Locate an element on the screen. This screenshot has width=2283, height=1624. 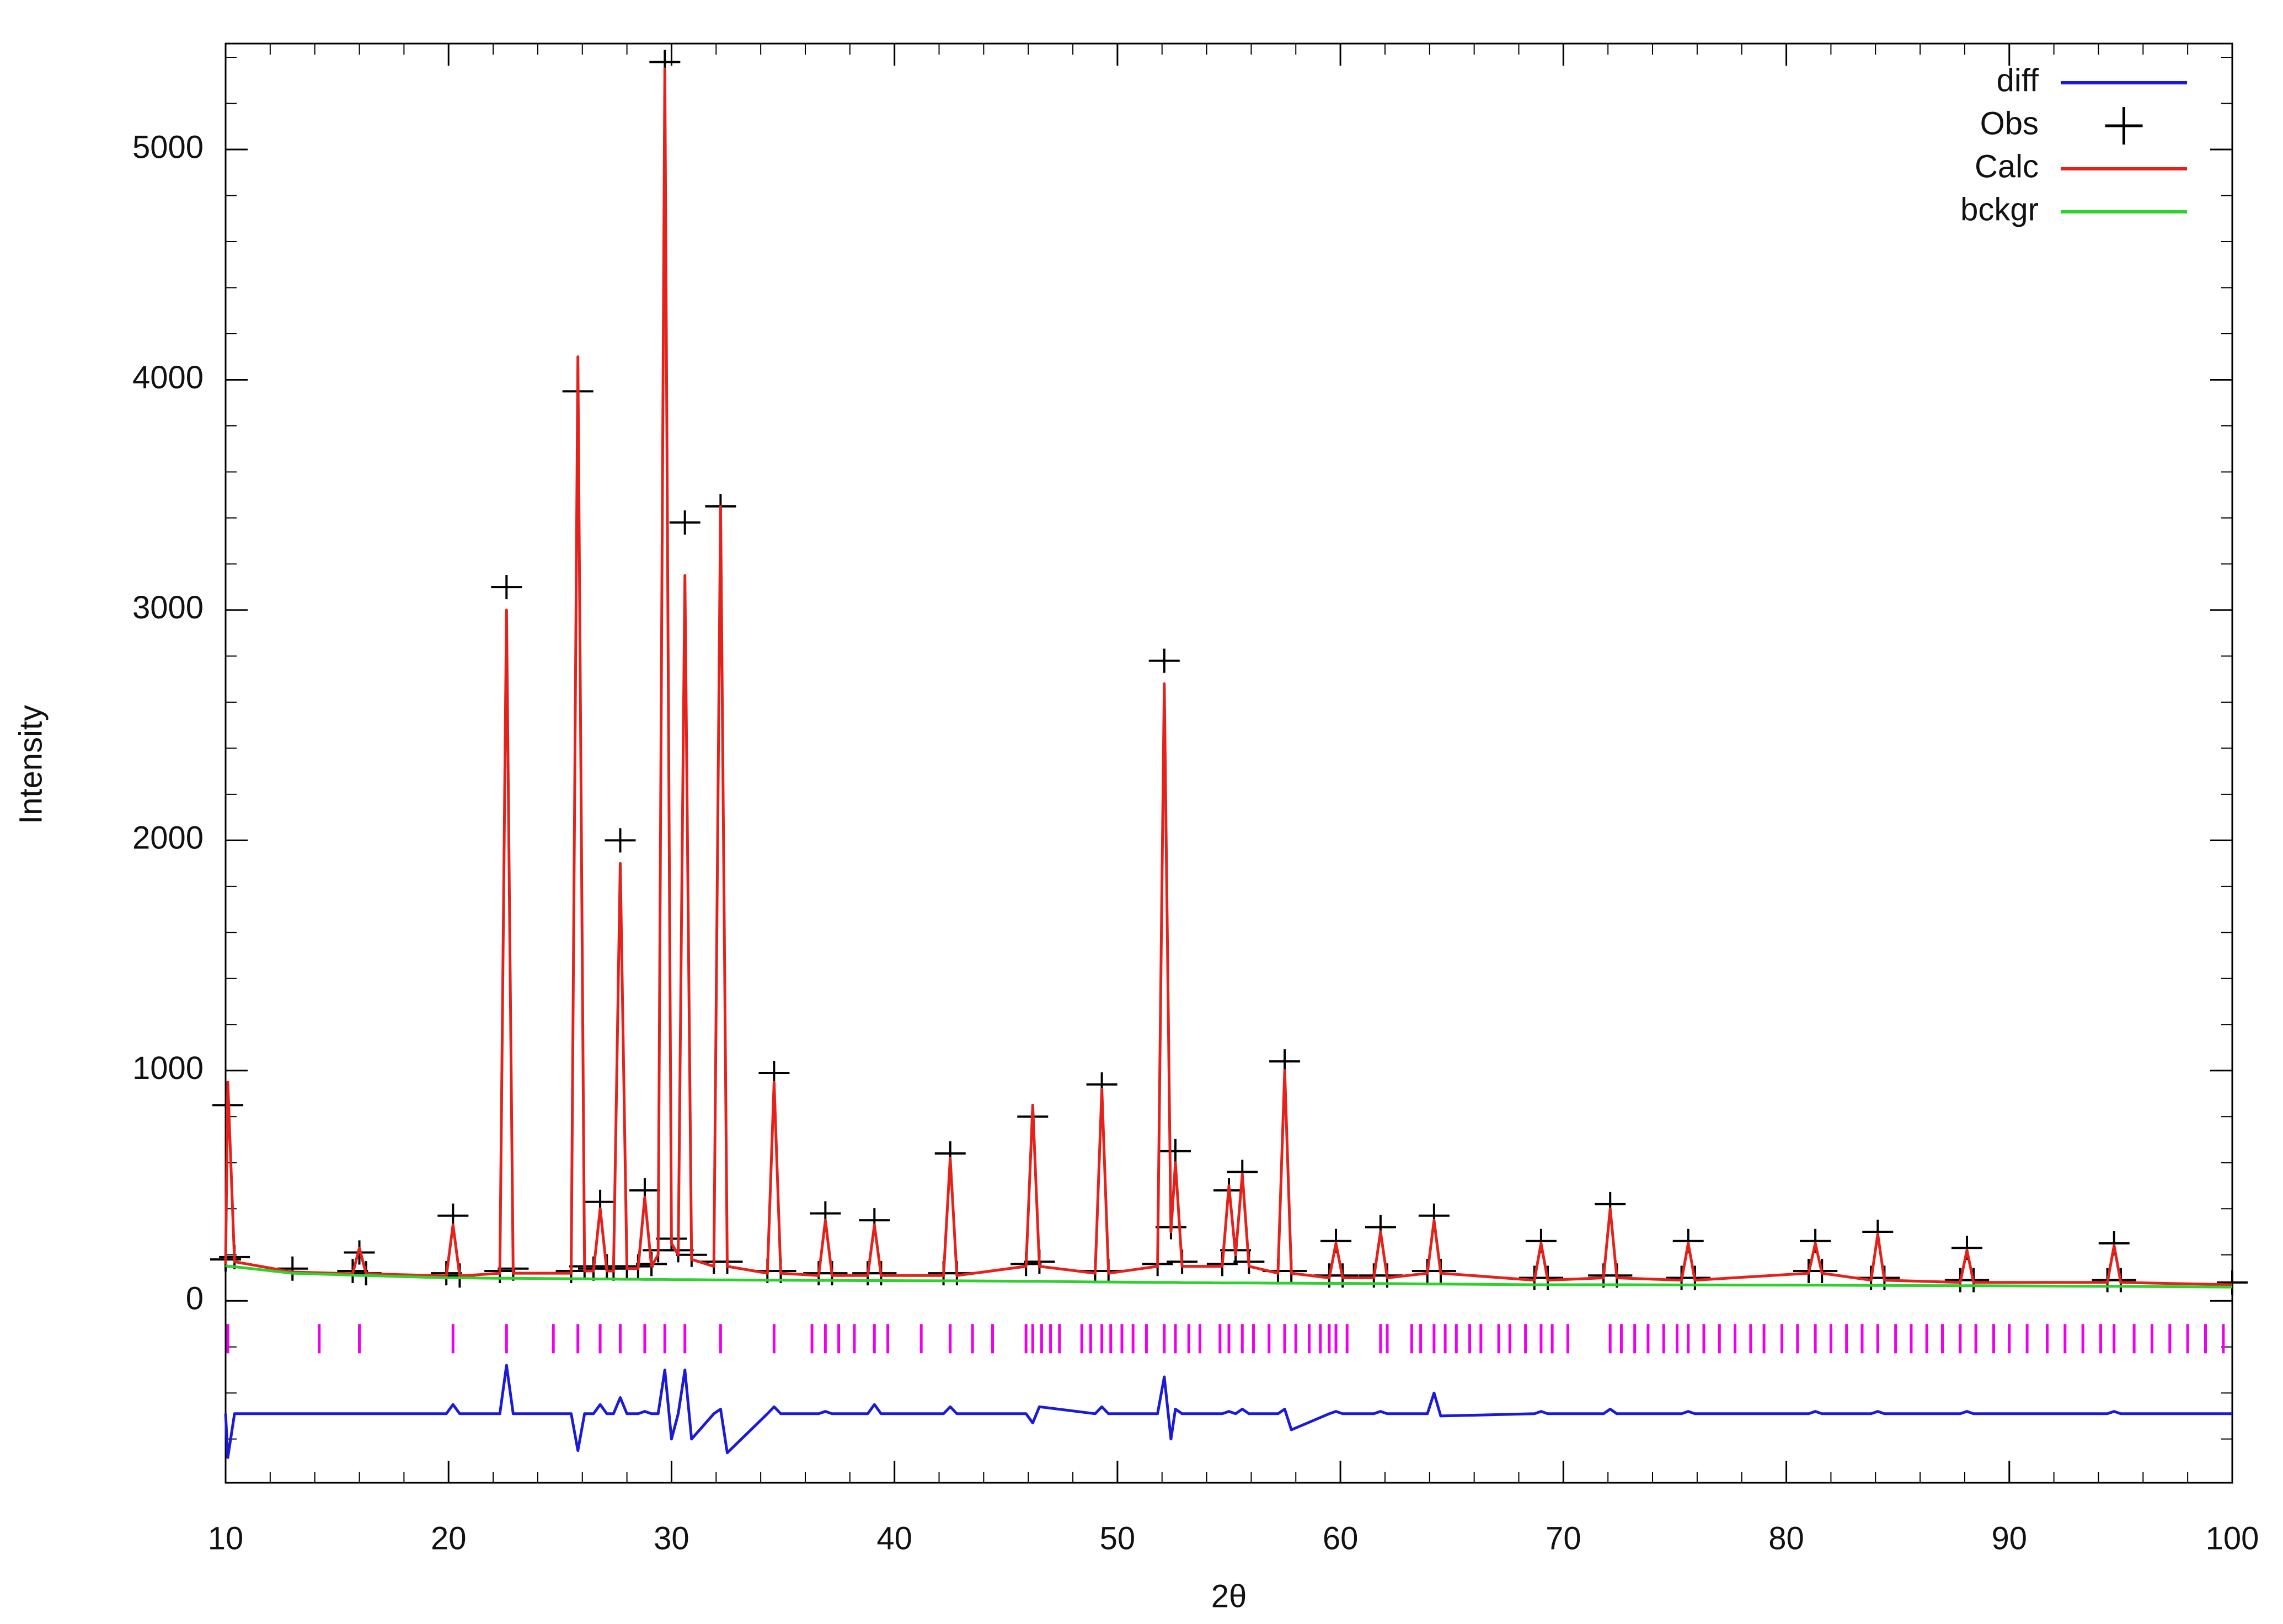
legend-label: Obs is located at coordinates (2010, 123).